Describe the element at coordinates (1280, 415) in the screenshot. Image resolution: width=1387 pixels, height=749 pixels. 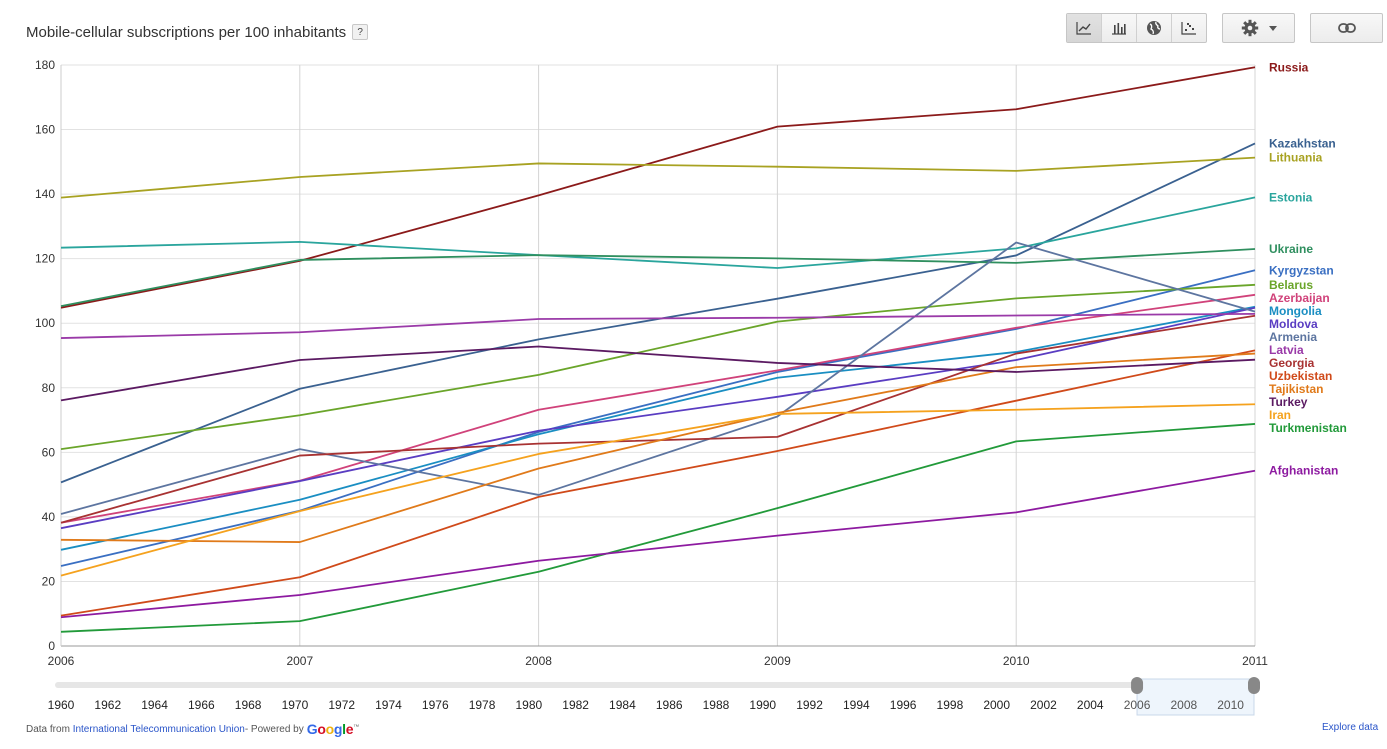
I see `legend-label-iran: Iran` at that location.